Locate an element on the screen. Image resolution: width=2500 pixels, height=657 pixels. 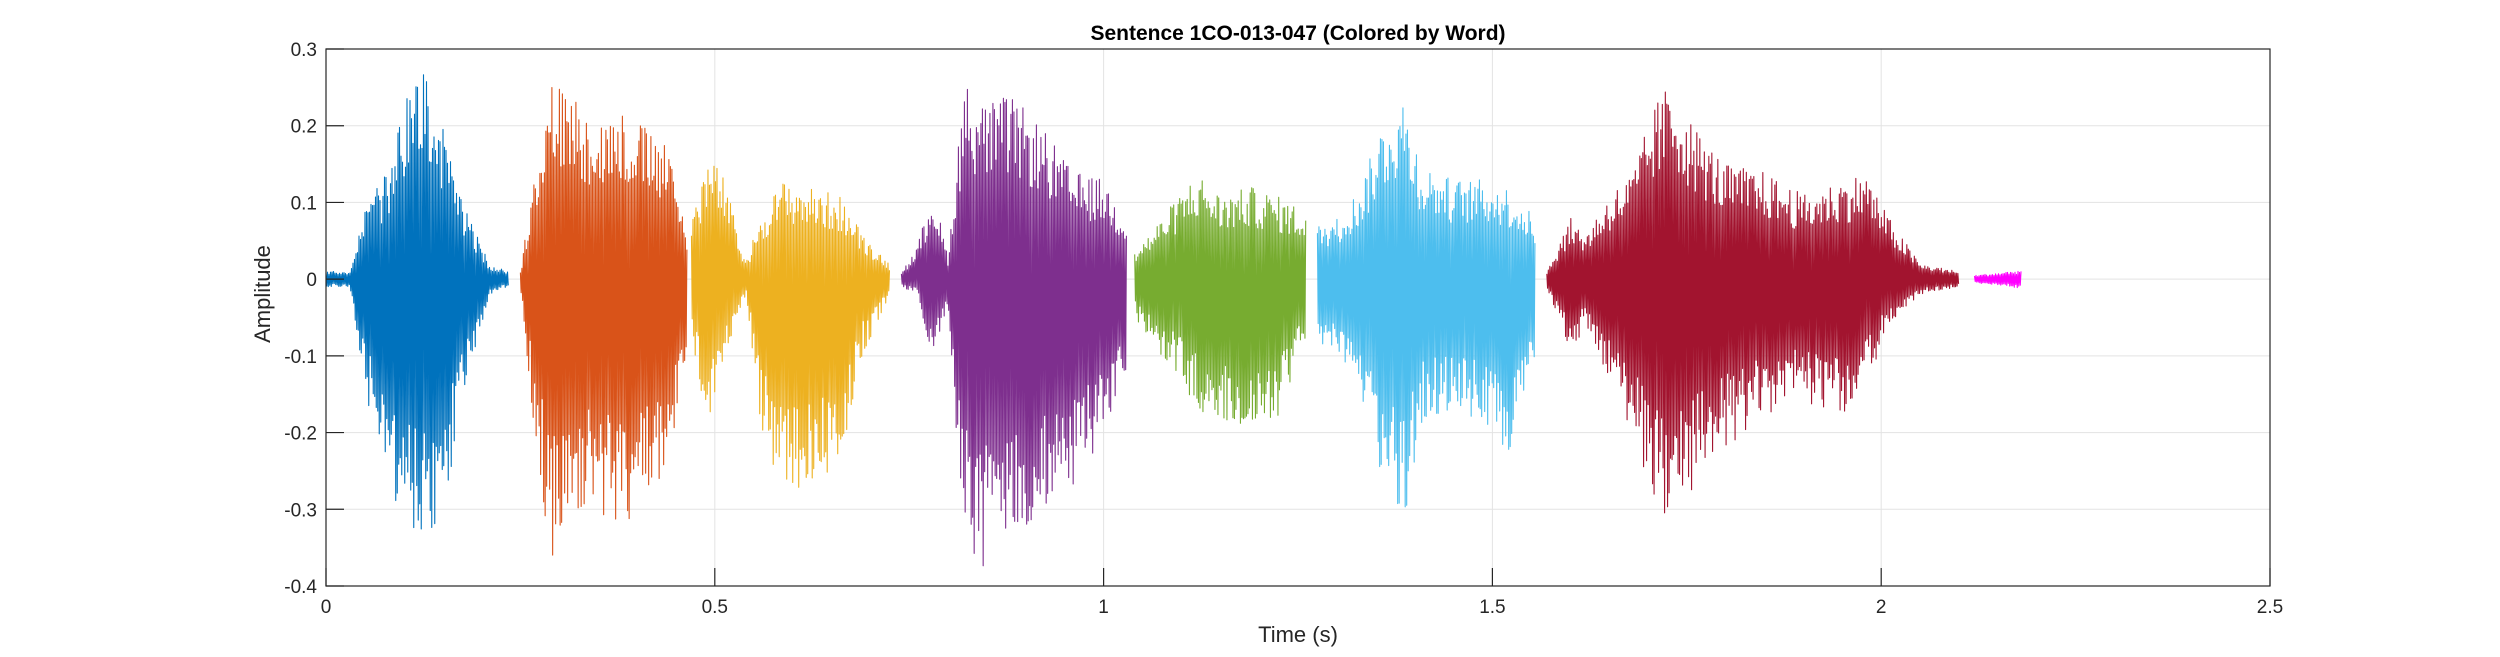
chart-title: Sentence 1CO-013-047 (Colored by Word) is located at coordinates (1297, 33).